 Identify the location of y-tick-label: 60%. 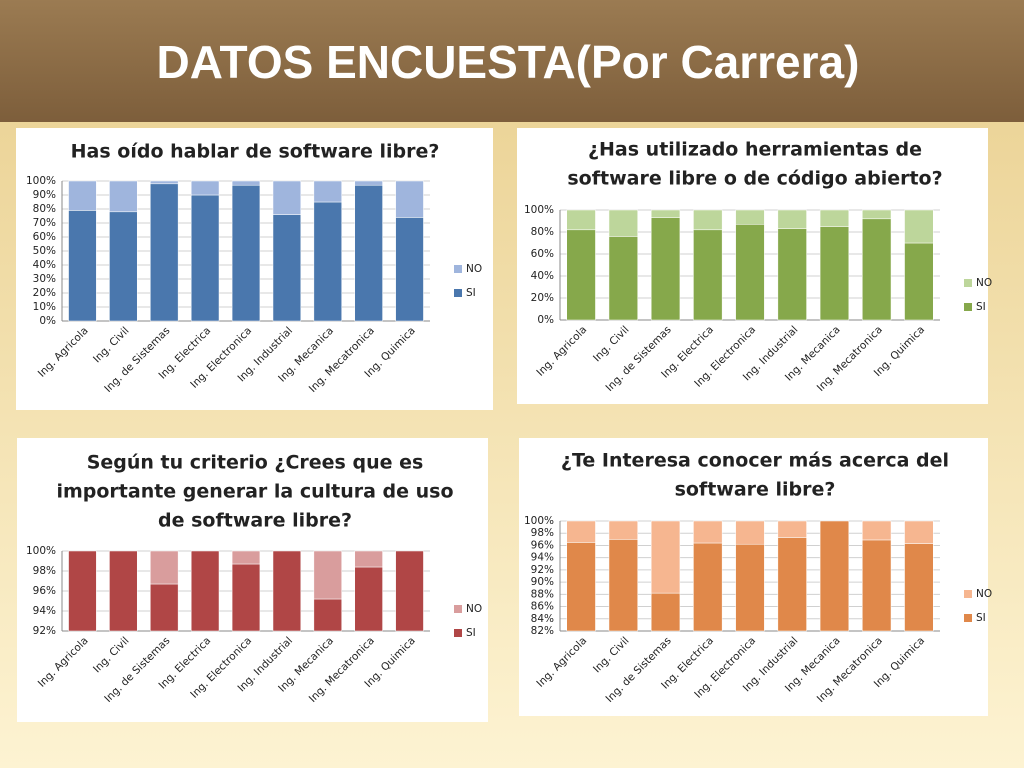
(44, 237).